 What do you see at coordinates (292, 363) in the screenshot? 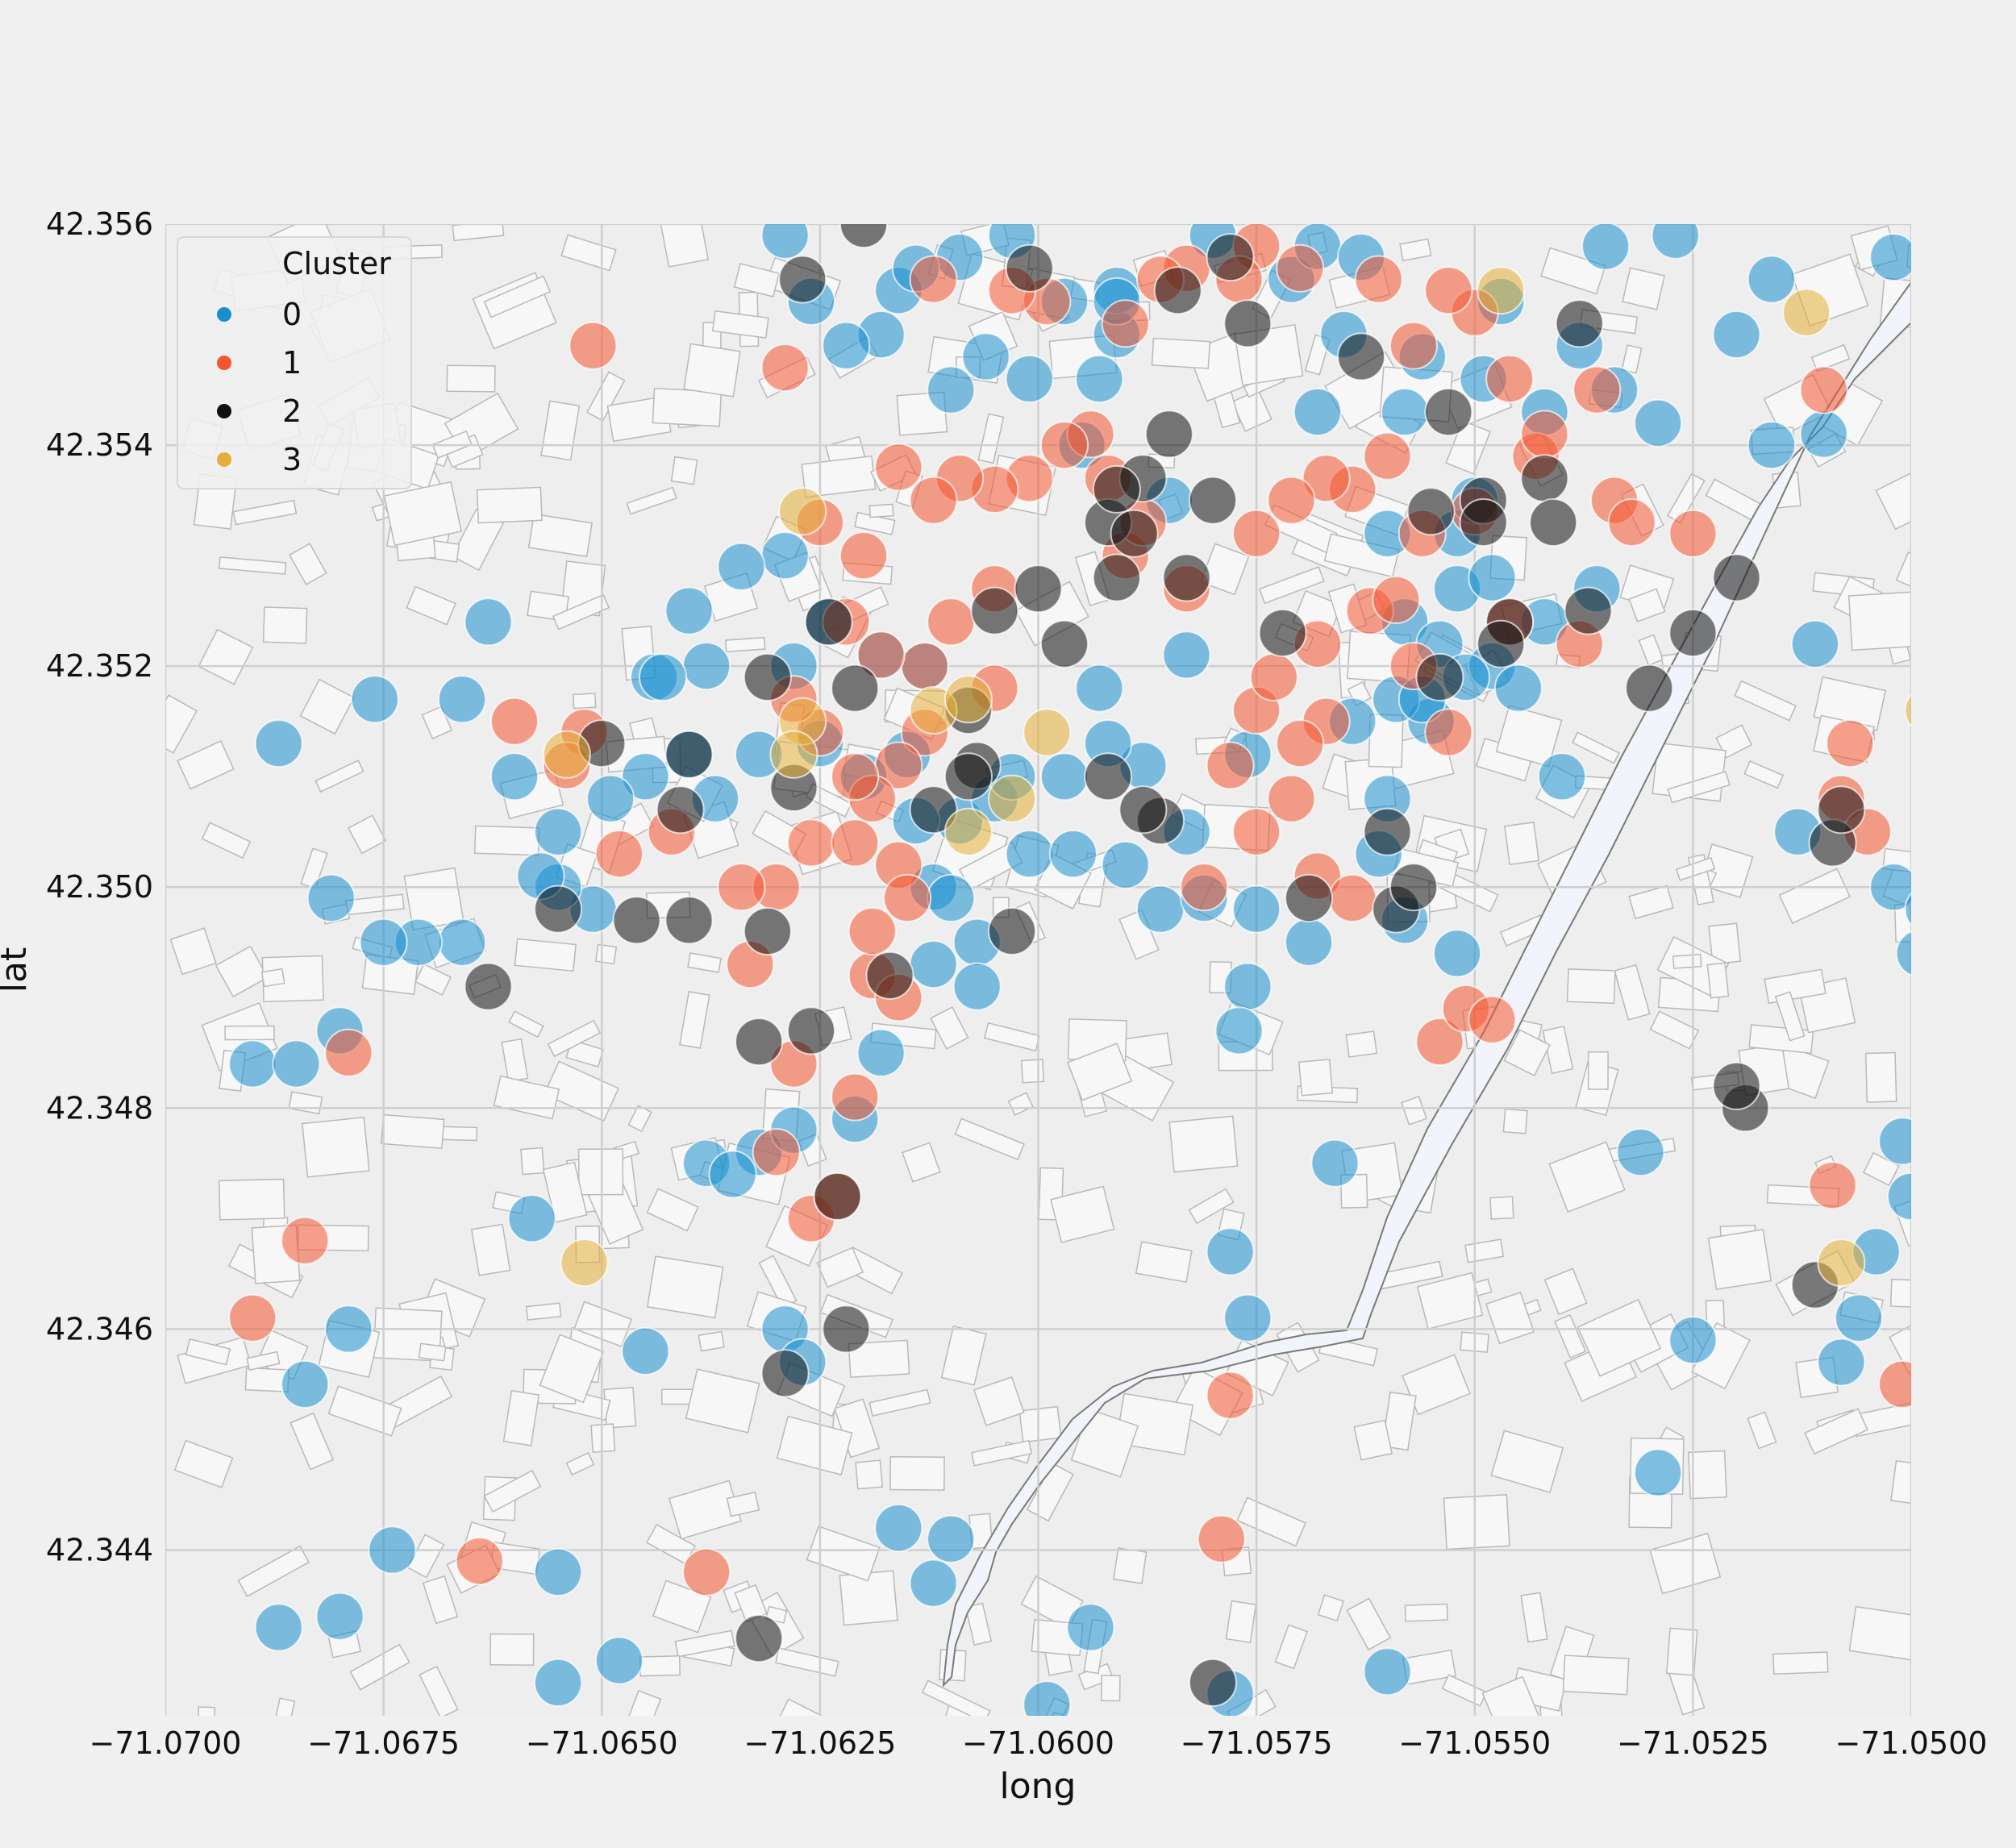
I see `legend-label-1: 1` at bounding box center [292, 363].